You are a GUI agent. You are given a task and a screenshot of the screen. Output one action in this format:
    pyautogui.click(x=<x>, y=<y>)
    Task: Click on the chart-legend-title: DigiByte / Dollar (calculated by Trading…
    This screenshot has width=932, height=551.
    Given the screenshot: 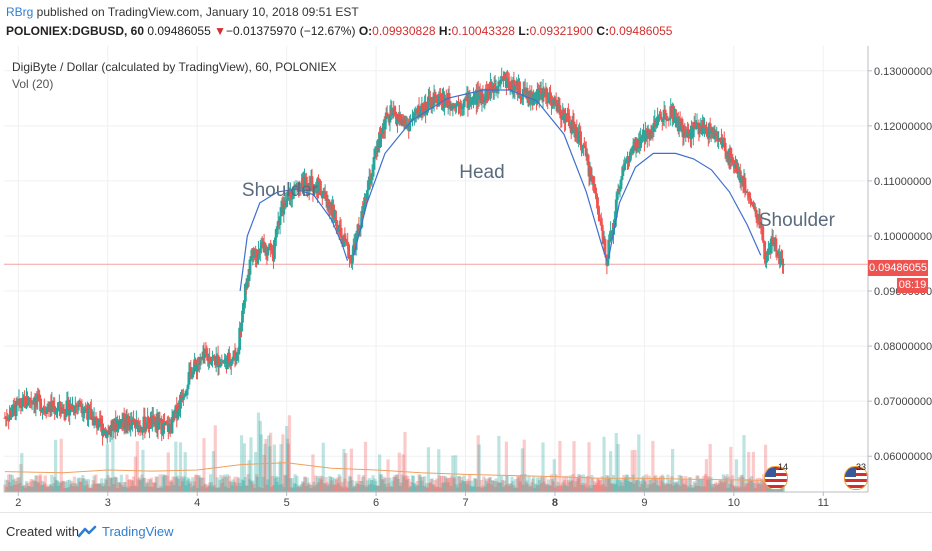 What is the action you would take?
    pyautogui.click(x=174, y=67)
    